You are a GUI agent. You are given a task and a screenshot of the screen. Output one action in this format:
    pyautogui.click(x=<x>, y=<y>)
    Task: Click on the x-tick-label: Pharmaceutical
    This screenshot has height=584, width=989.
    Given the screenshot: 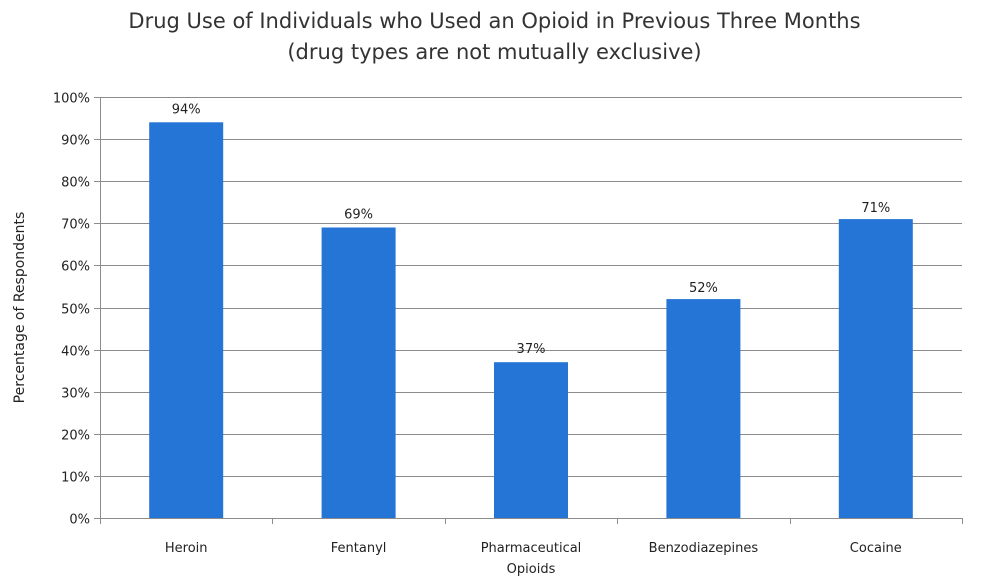 What is the action you would take?
    pyautogui.click(x=531, y=548)
    